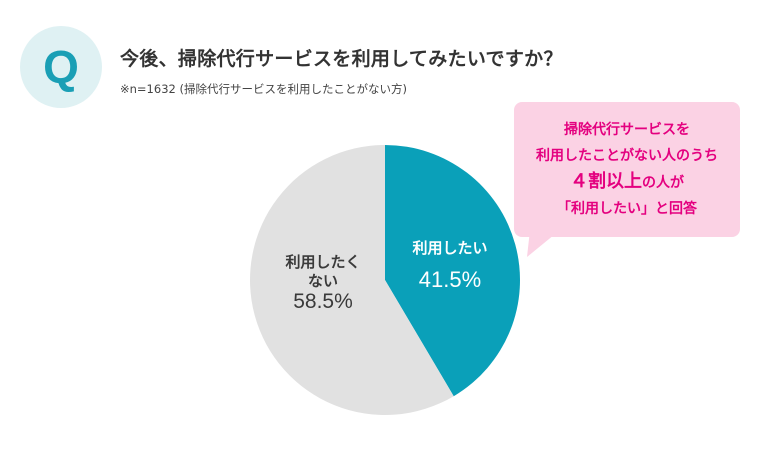  What do you see at coordinates (449, 248) in the screenshot?
I see `slice-label-1: 利用したい` at bounding box center [449, 248].